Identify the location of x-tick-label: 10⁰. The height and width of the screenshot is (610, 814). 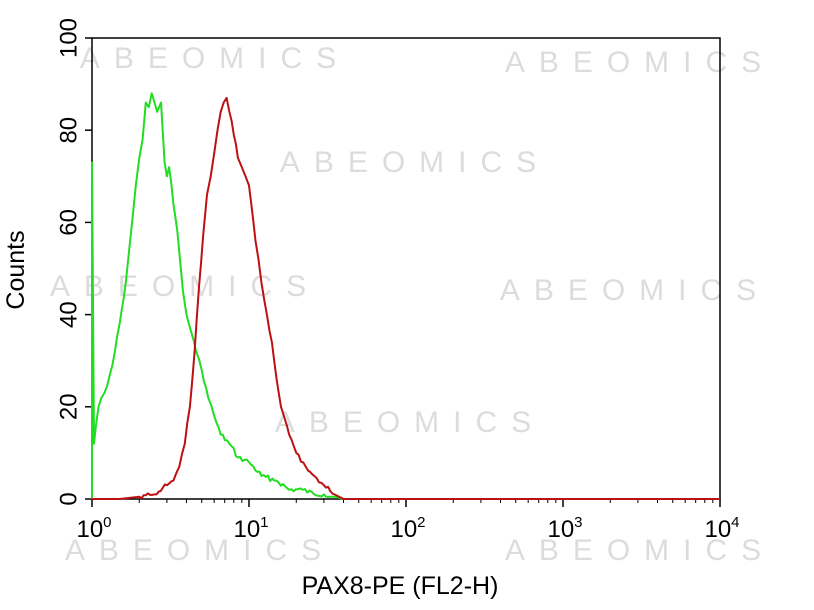
(93, 528).